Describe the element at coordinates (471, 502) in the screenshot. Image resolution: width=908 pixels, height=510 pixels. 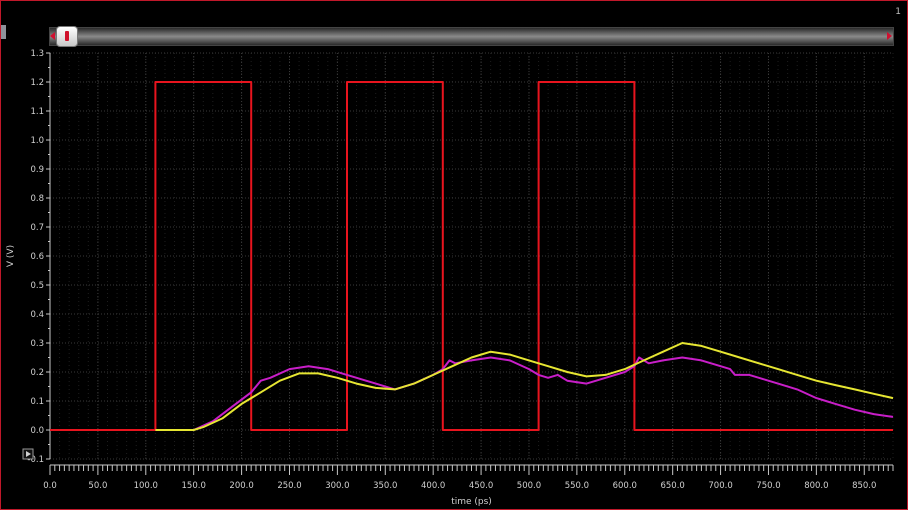
I see `x-axis-title: time (ps)` at that location.